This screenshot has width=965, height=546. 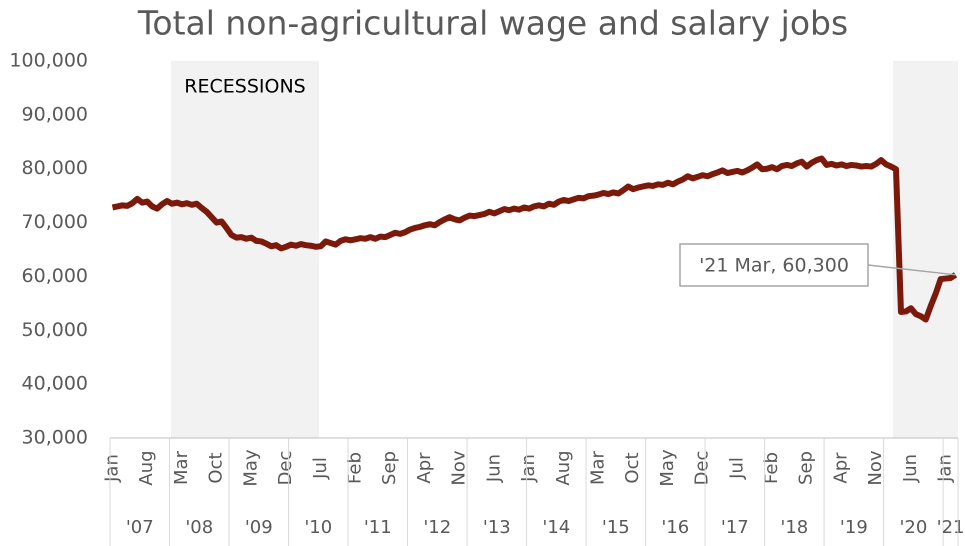 I want to click on callout-box, so click(x=774, y=265).